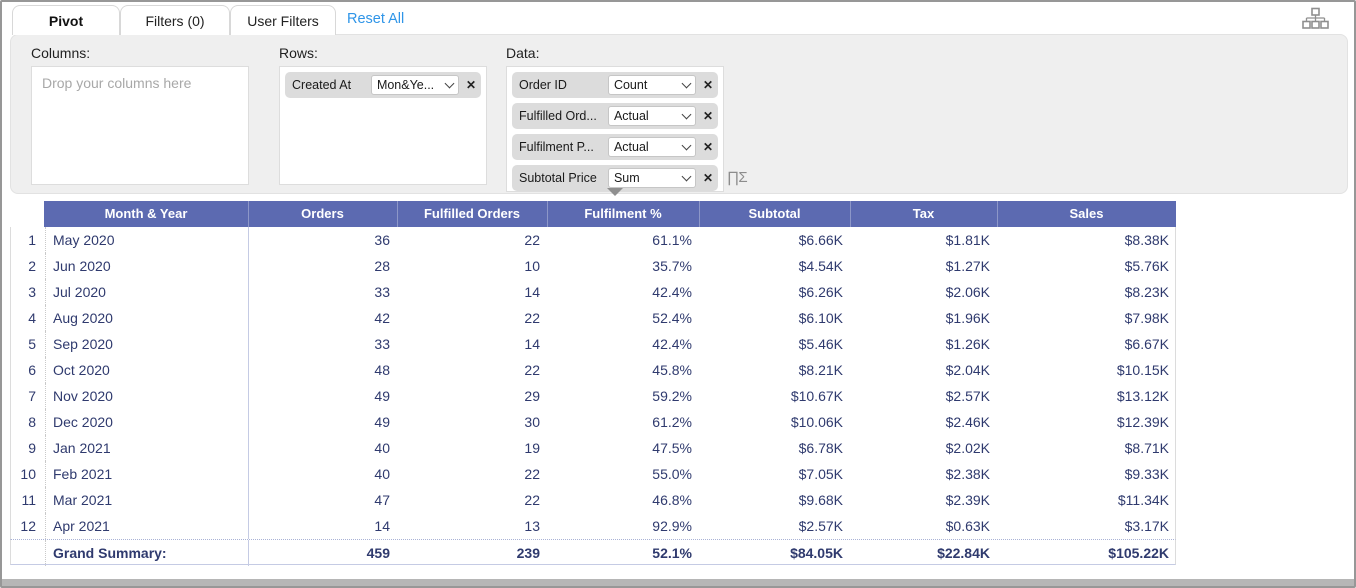 The height and width of the screenshot is (588, 1356). What do you see at coordinates (672, 448) in the screenshot?
I see `fulfilment-pct-cell: 47.5%` at bounding box center [672, 448].